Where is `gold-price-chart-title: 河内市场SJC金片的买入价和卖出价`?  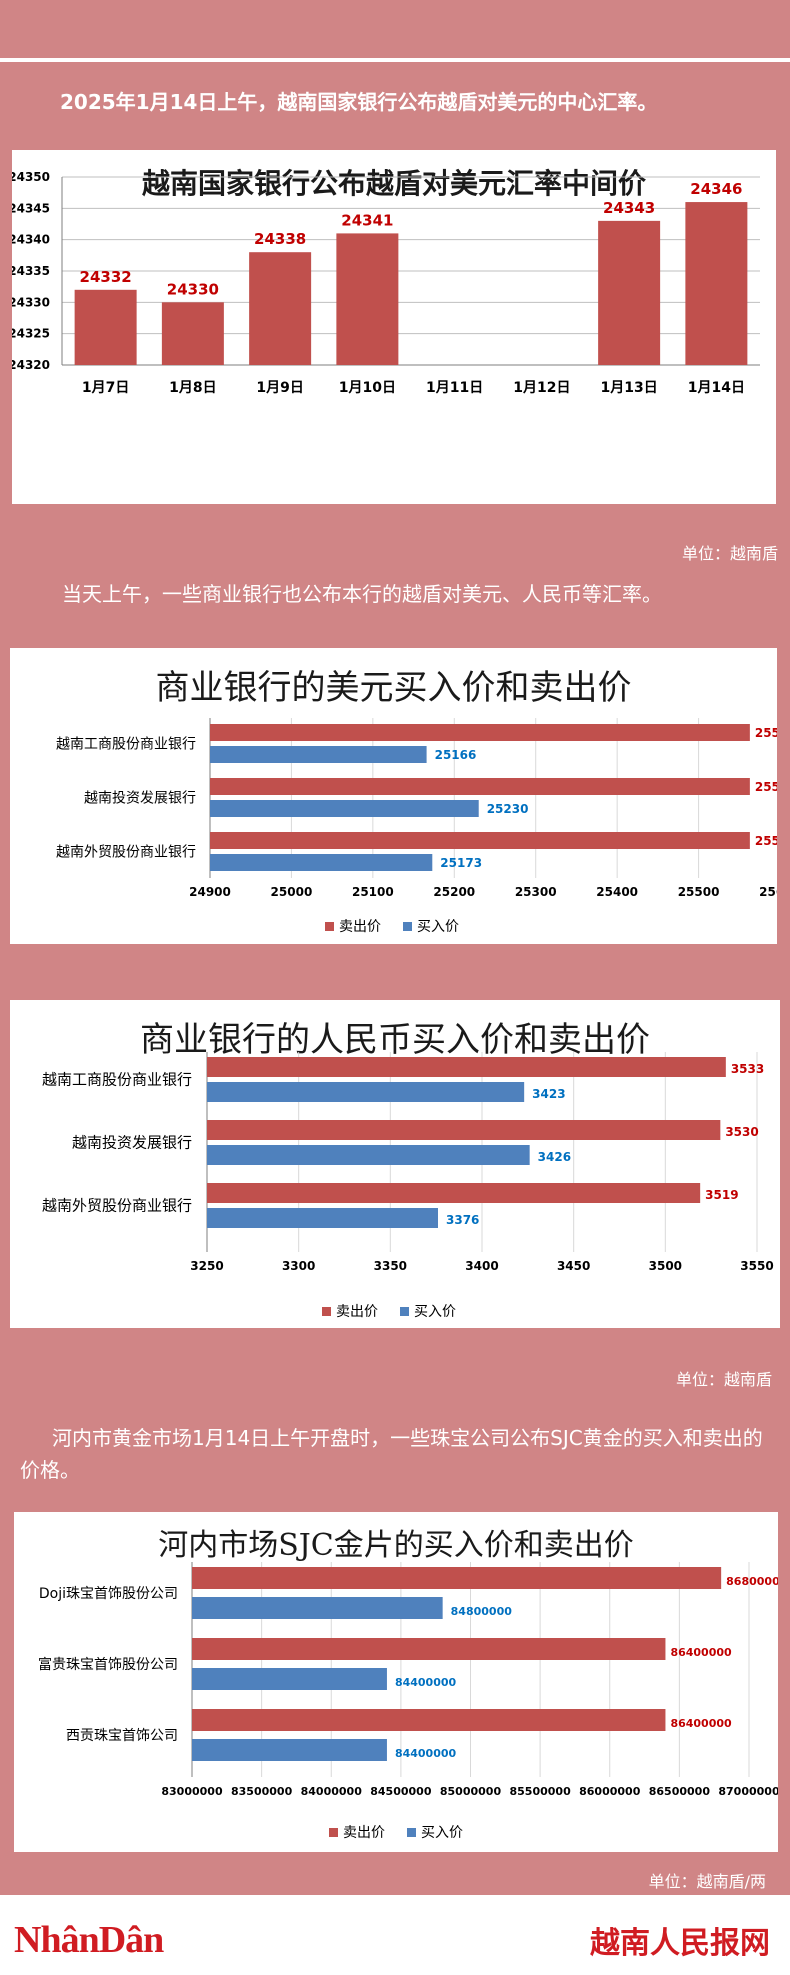 gold-price-chart-title: 河内市场SJC金片的买入价和卖出价 is located at coordinates (396, 1545).